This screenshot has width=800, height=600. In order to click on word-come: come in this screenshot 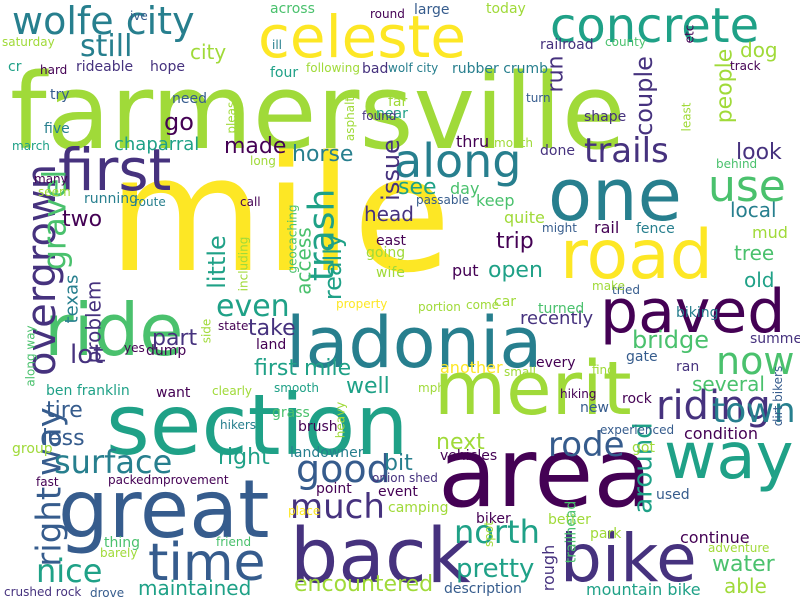, I will do `click(483, 305)`.